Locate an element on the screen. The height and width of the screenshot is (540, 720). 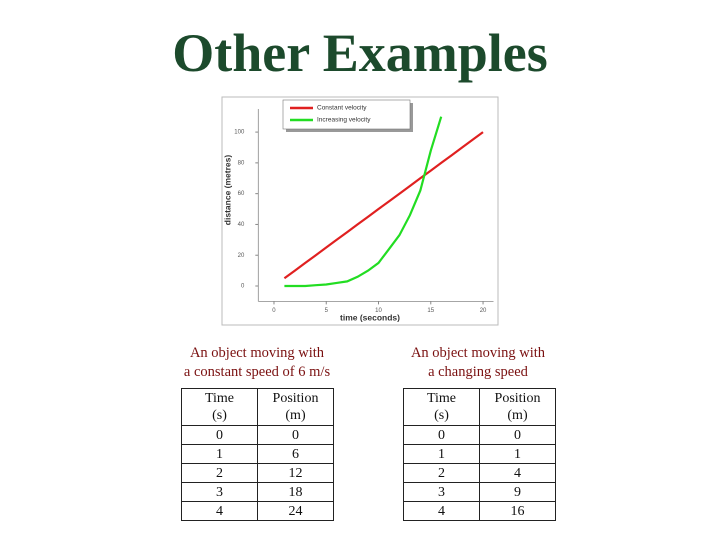
table-cell: 6 is located at coordinates (295, 454).